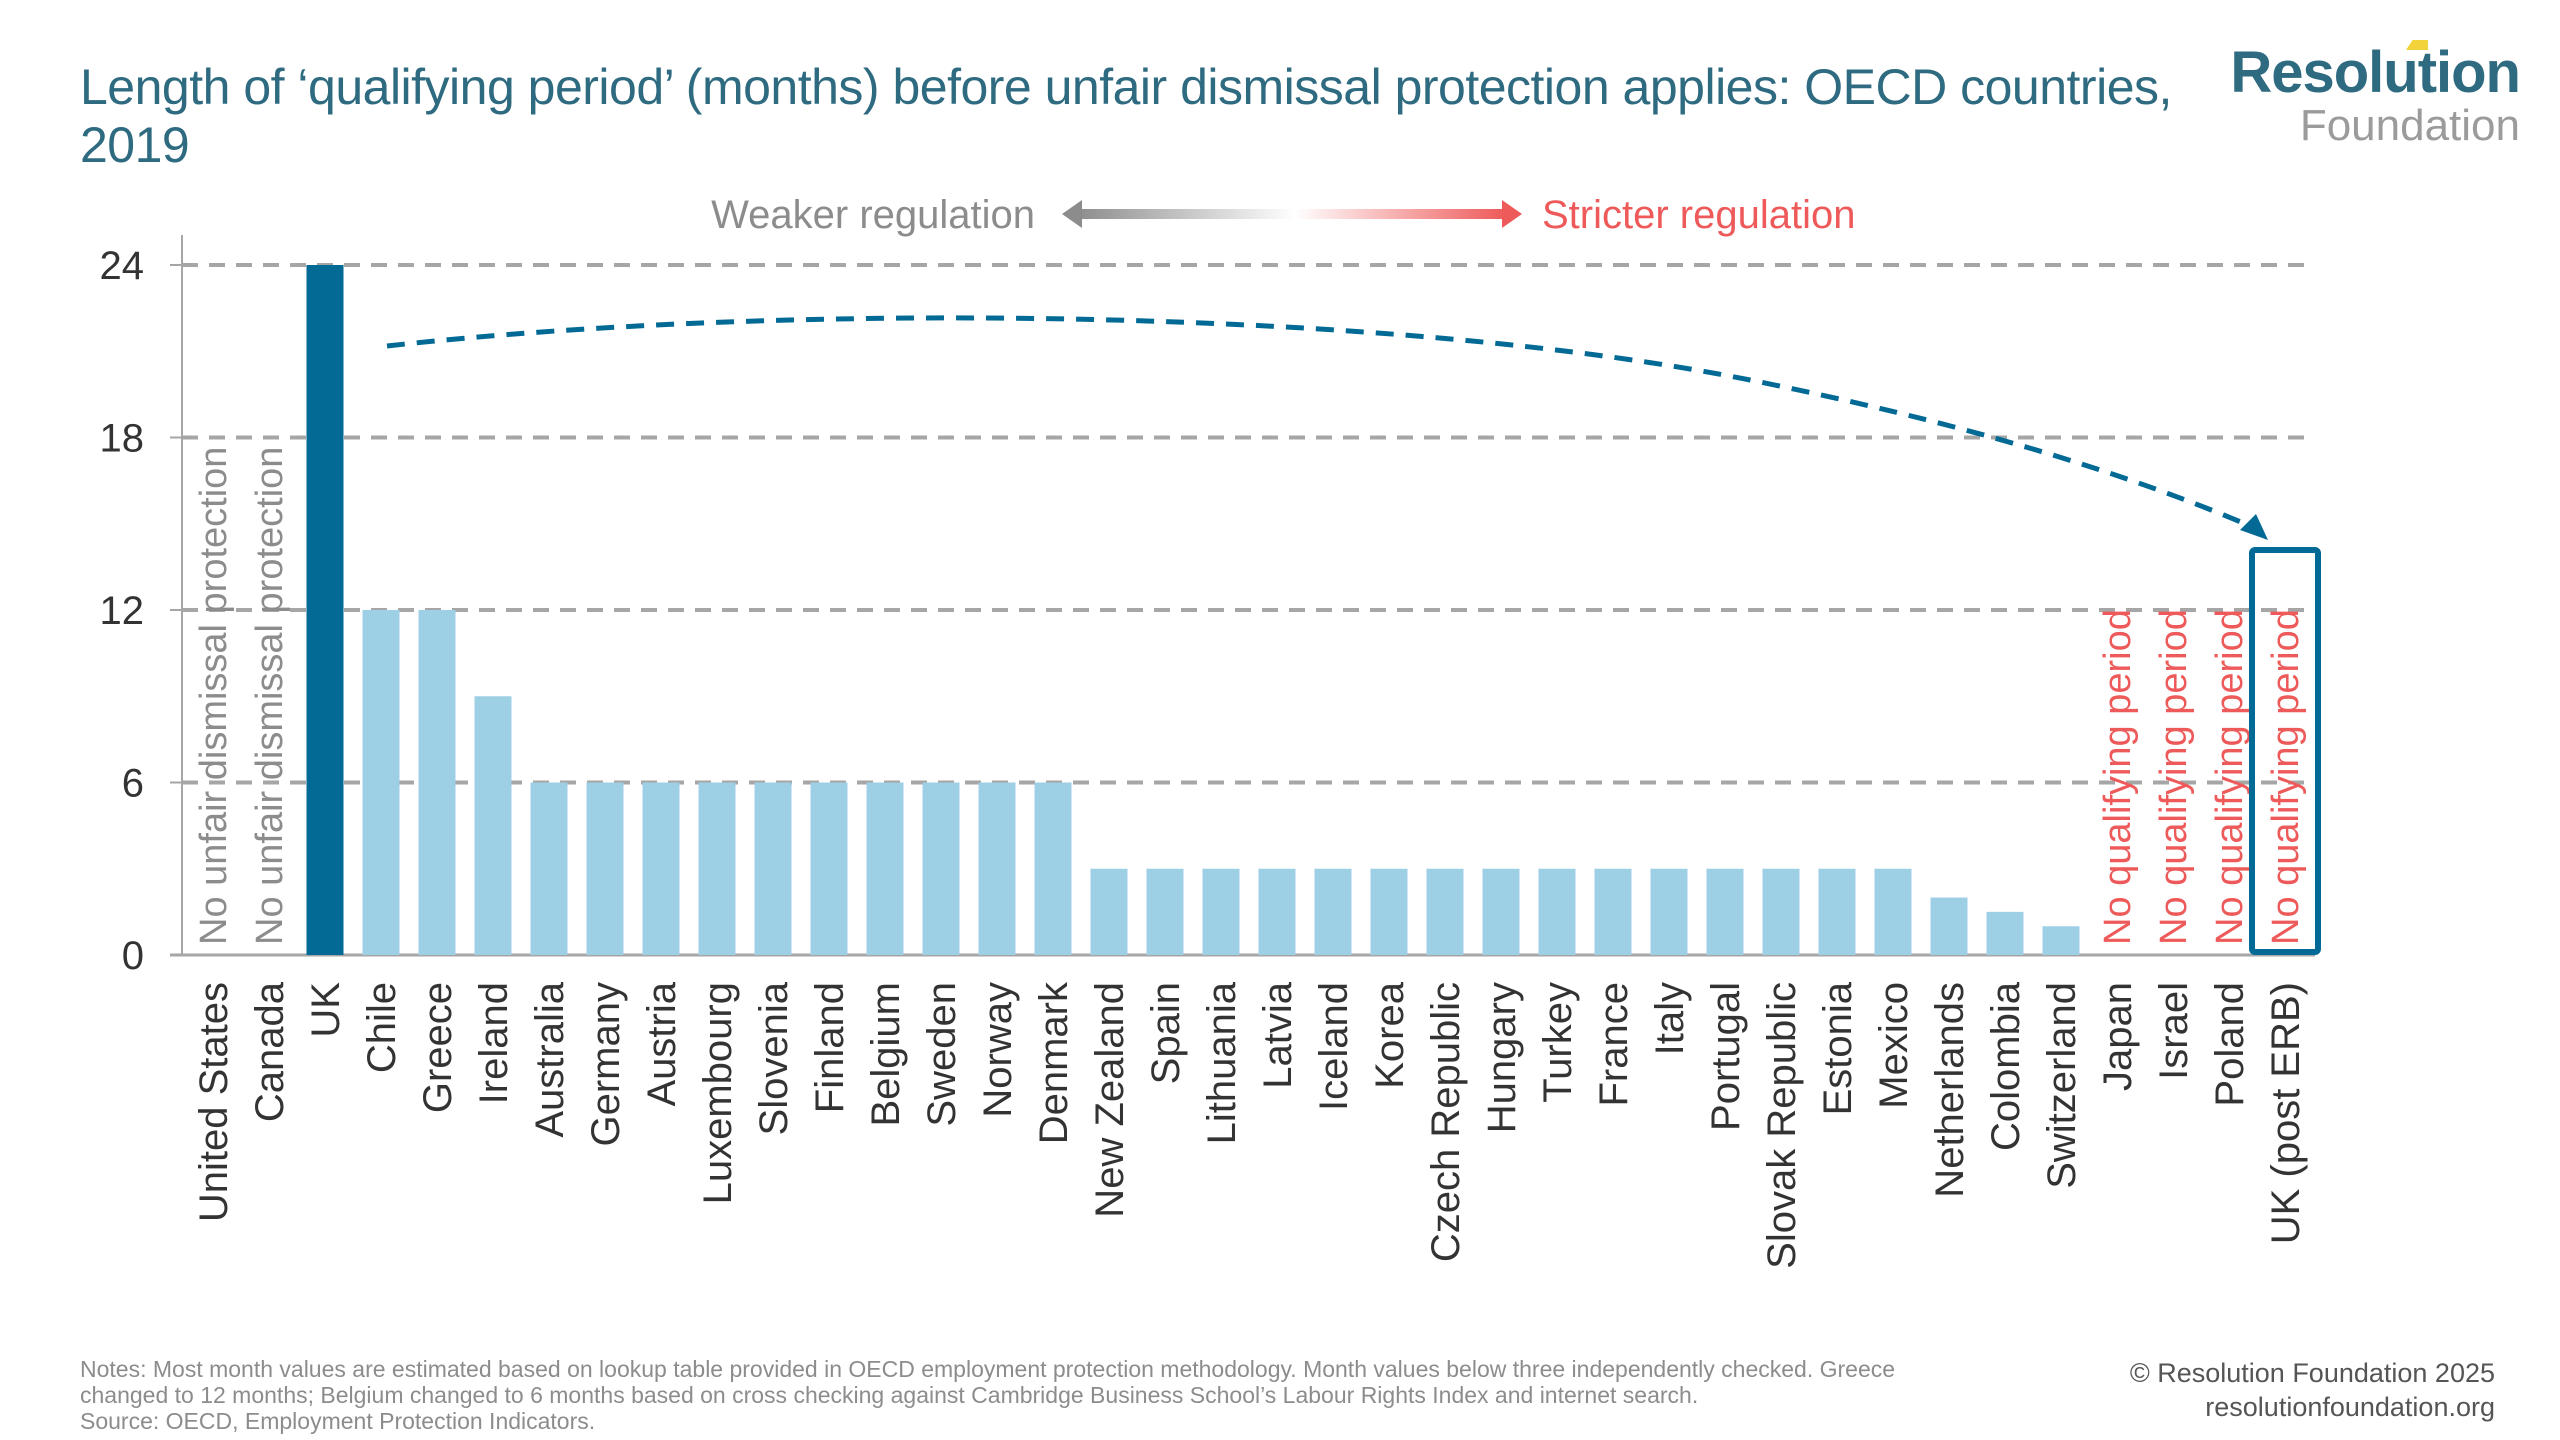 Image resolution: width=2560 pixels, height=1440 pixels. I want to click on legend-weaker-label: Weaker regulation, so click(873, 215).